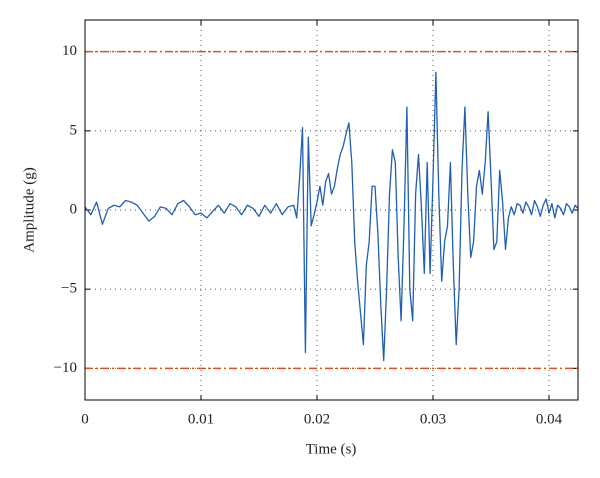  I want to click on y-tick-label: −5, so click(69, 289).